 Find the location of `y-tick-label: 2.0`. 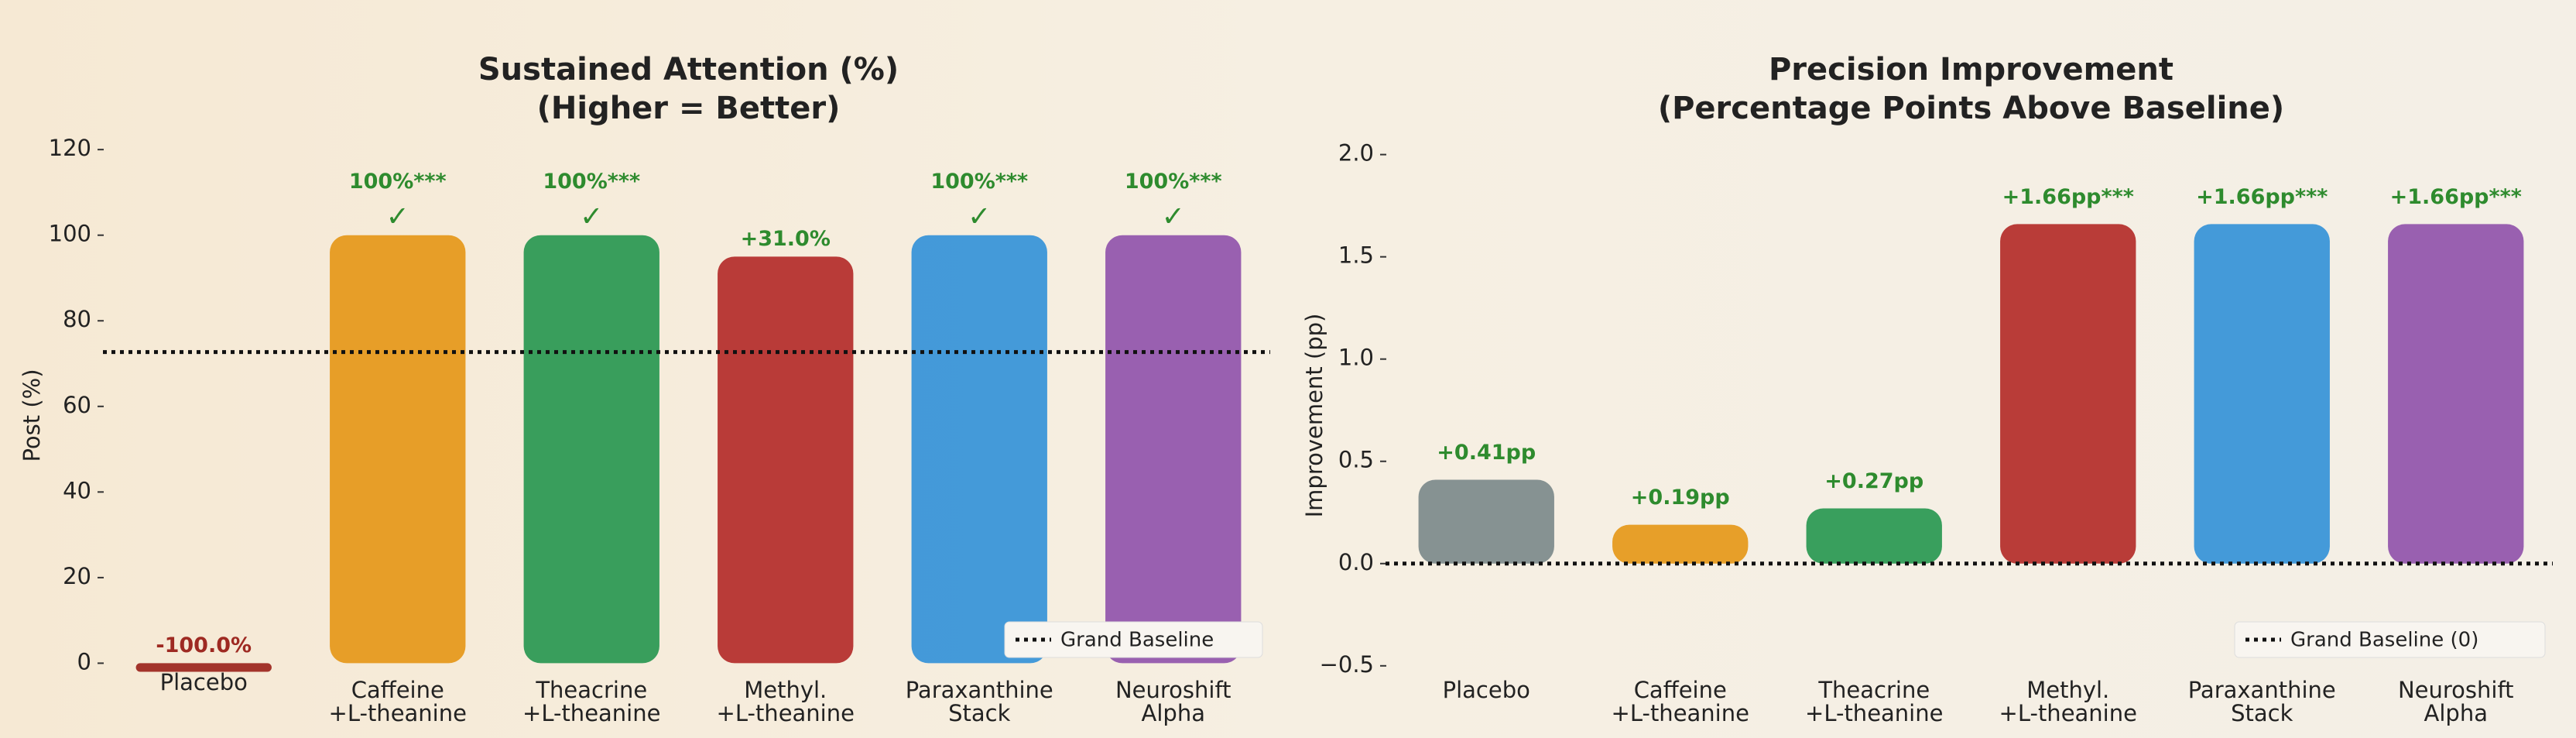

y-tick-label: 2.0 is located at coordinates (1356, 153).